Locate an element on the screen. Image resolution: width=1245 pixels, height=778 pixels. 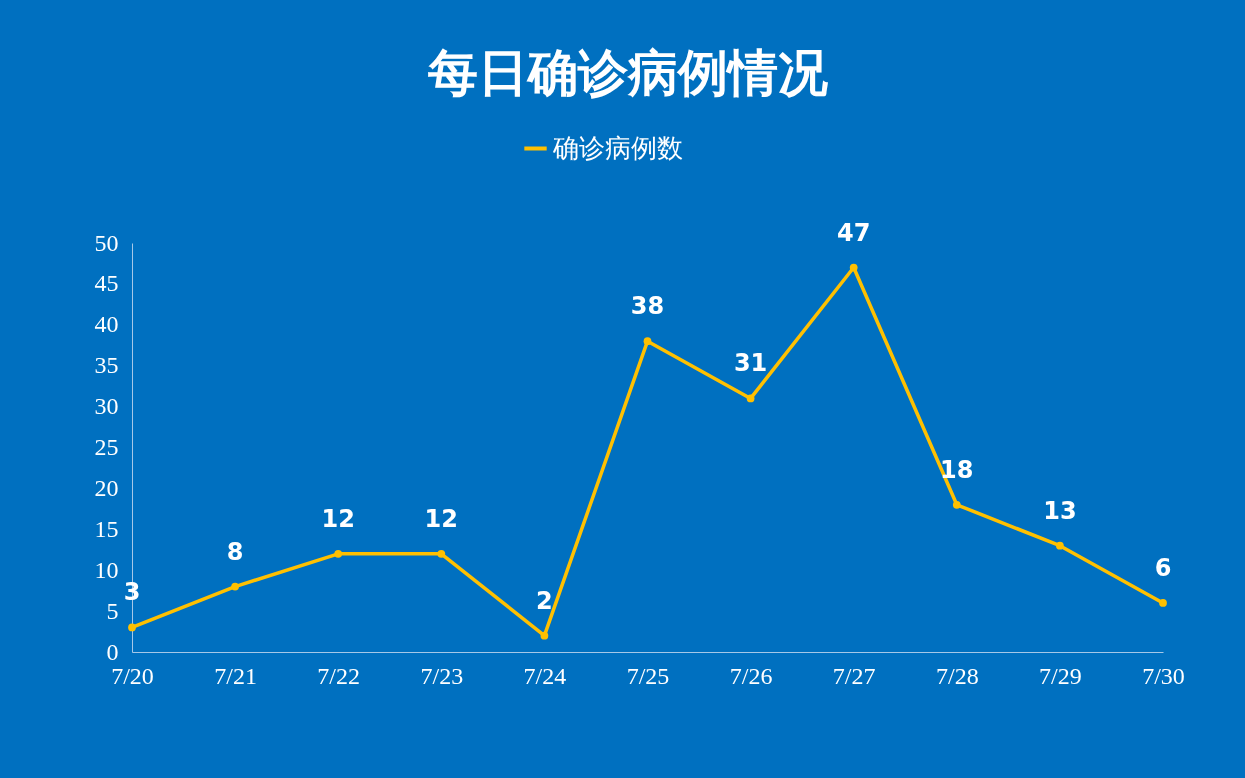
x-tick-label: 7/28 is located at coordinates (957, 675).